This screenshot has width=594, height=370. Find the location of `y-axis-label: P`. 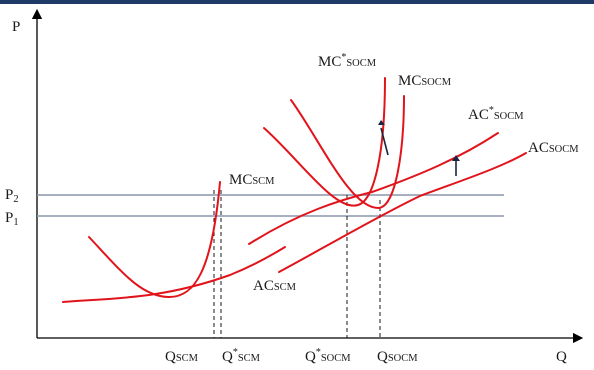

y-axis-label: P is located at coordinates (16, 27).